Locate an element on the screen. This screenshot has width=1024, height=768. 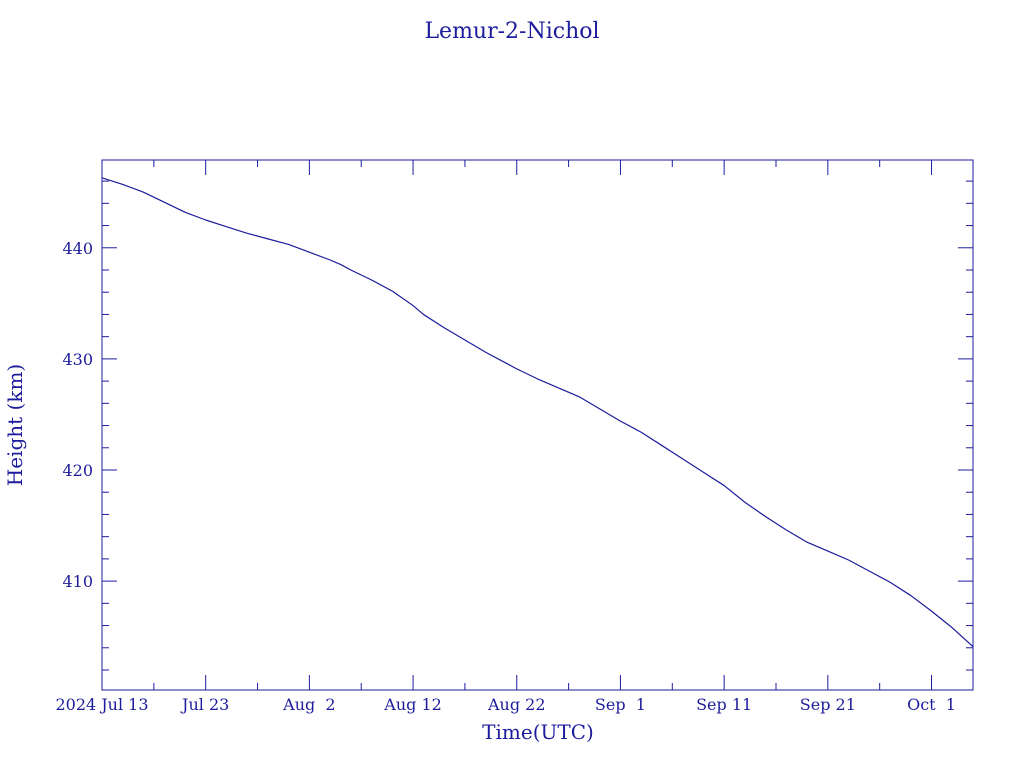
x-tick-label: Jul 23 is located at coordinates (204, 704).